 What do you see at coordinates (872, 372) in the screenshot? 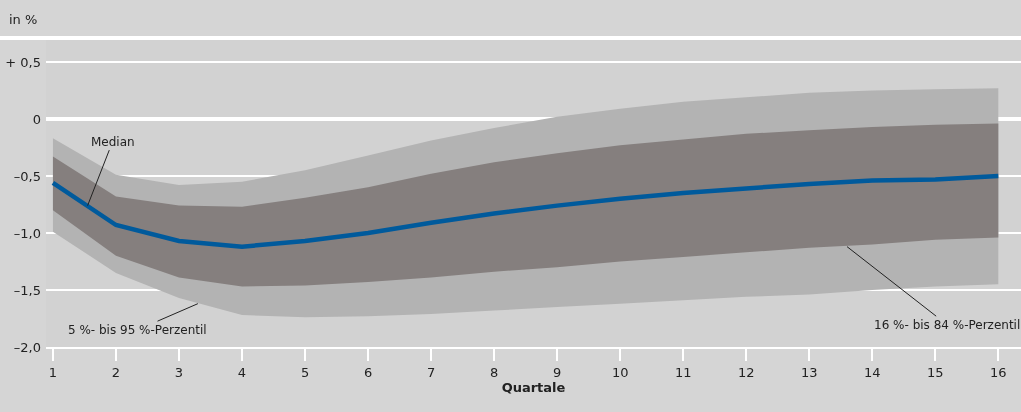
I see `x-tick-label: 14` at bounding box center [872, 372].